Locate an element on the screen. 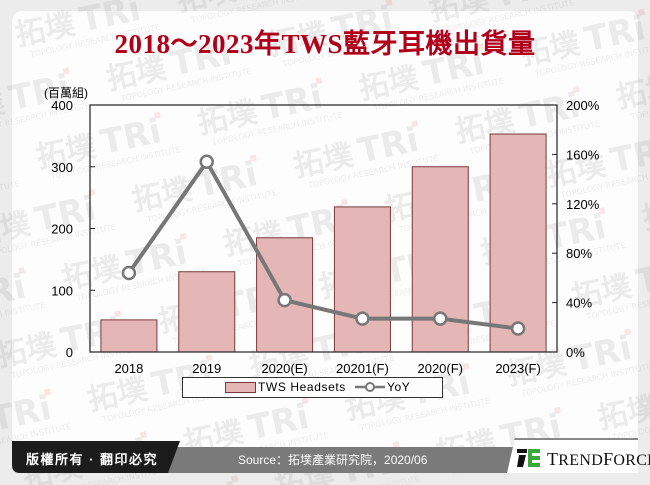  copyright-notice: 版權所有 · 翻印必究 is located at coordinates (92, 459).